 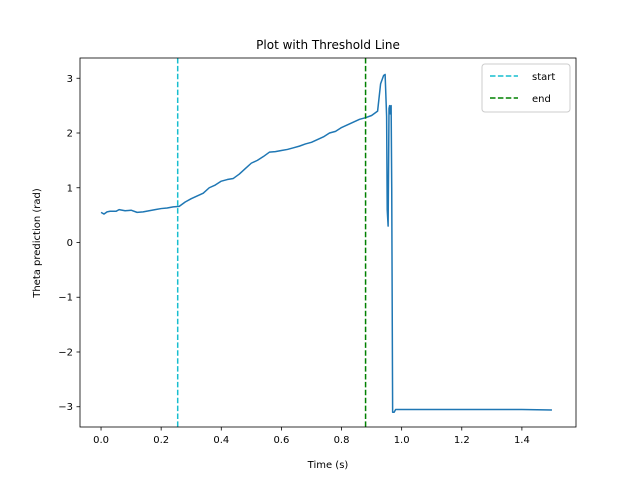 I want to click on x-tick-label: 0.2, so click(x=161, y=440).